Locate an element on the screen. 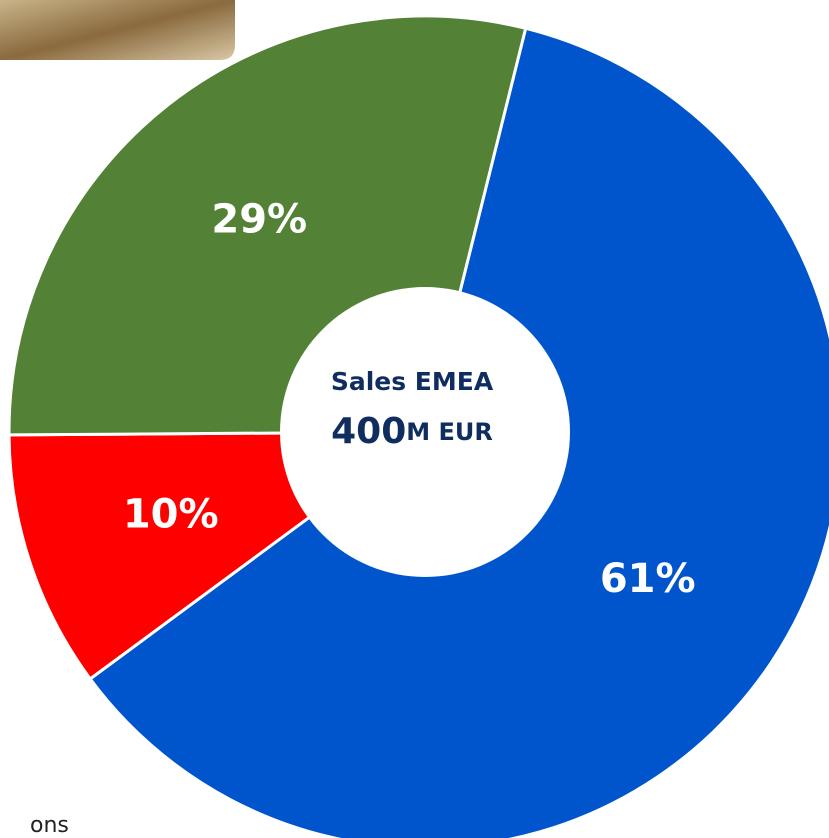  center-value: 400M EUR is located at coordinates (412, 431).